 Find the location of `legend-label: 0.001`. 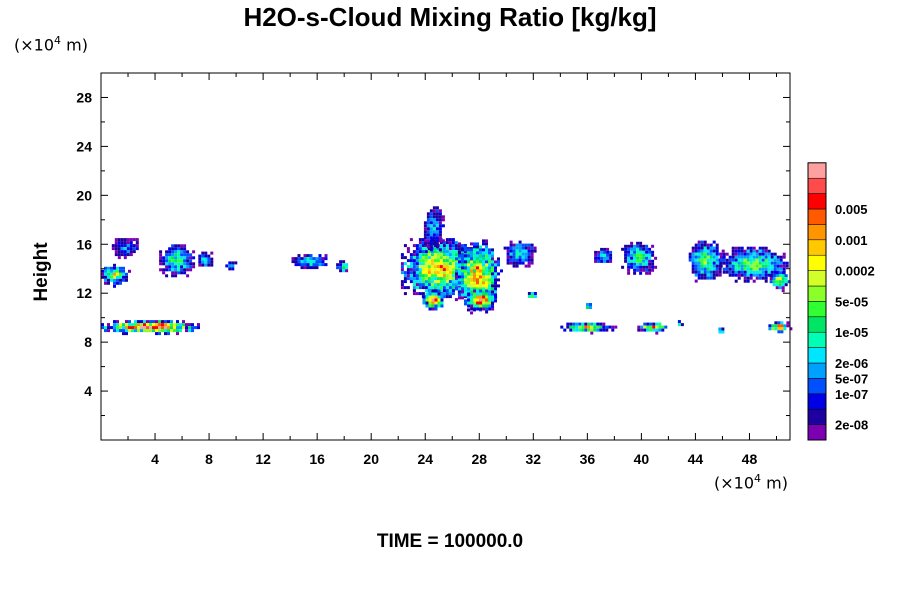

legend-label: 0.001 is located at coordinates (851, 240).